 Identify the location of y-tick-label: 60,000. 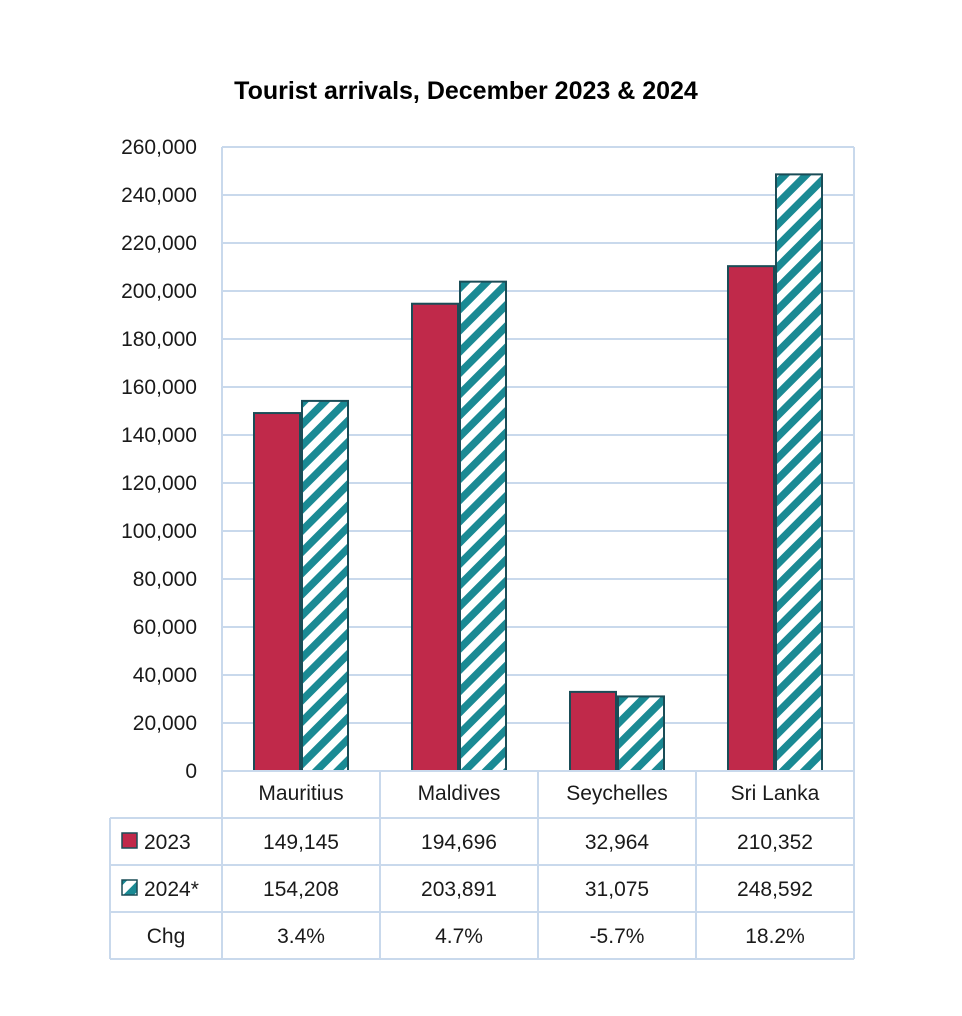
(165, 627).